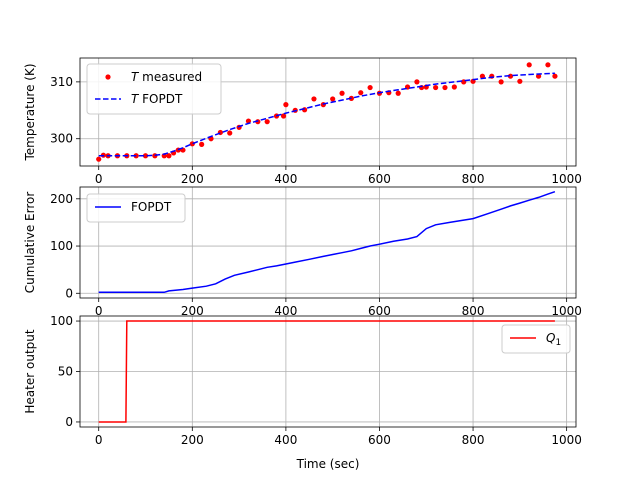  I want to click on legend-label: T measured, so click(166, 77).